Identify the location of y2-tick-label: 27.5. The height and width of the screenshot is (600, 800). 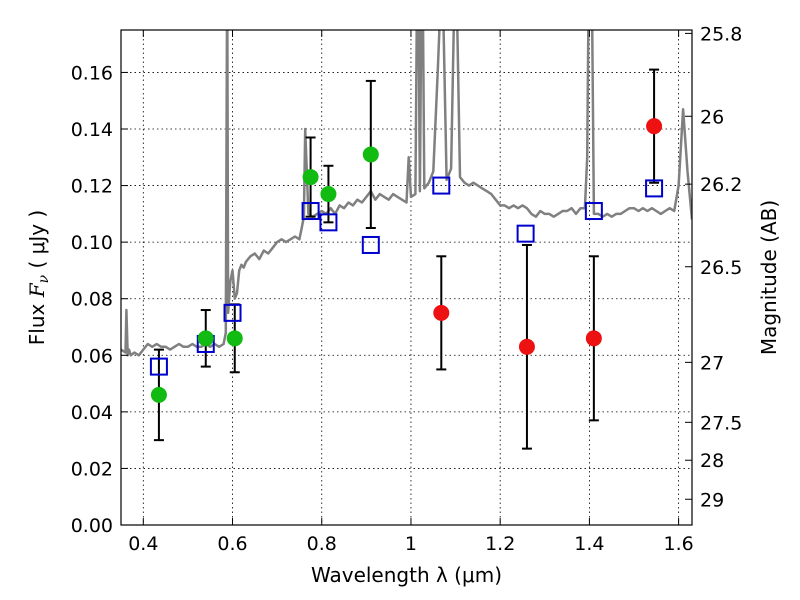
(721, 423).